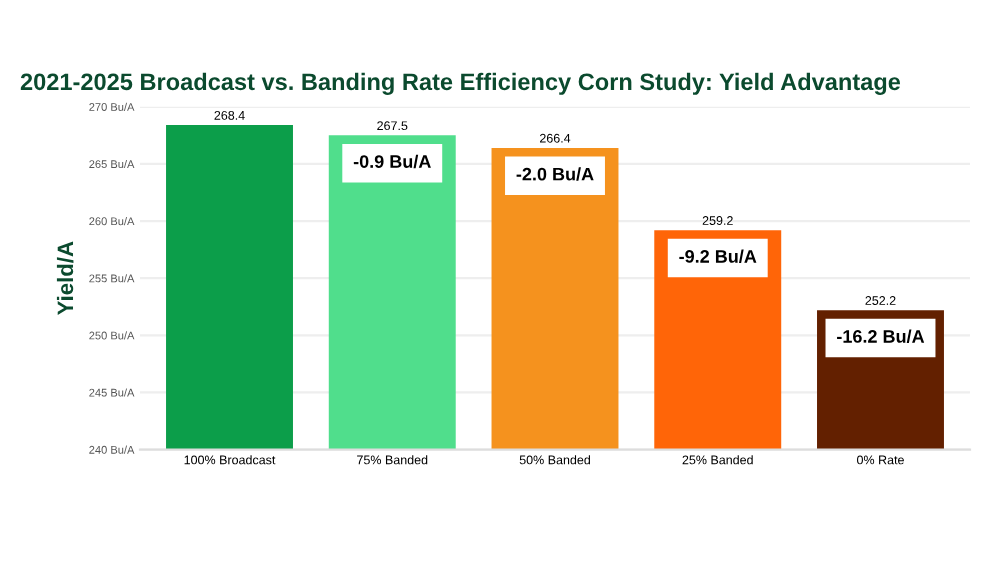  What do you see at coordinates (392, 161) in the screenshot?
I see `annotation: -0.9 Bu/A` at bounding box center [392, 161].